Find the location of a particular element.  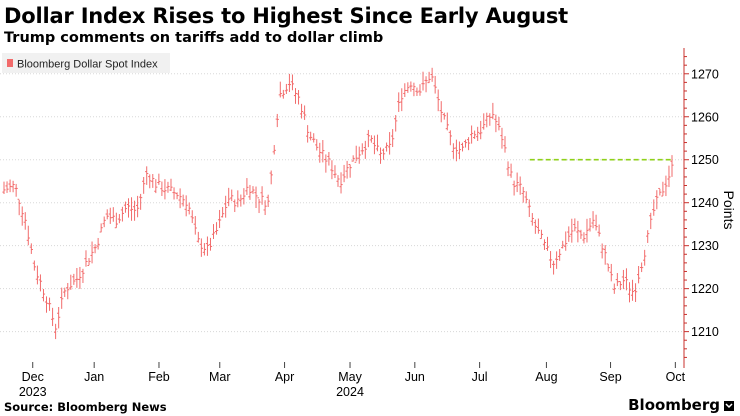

x-tick-label: Feb is located at coordinates (159, 377).